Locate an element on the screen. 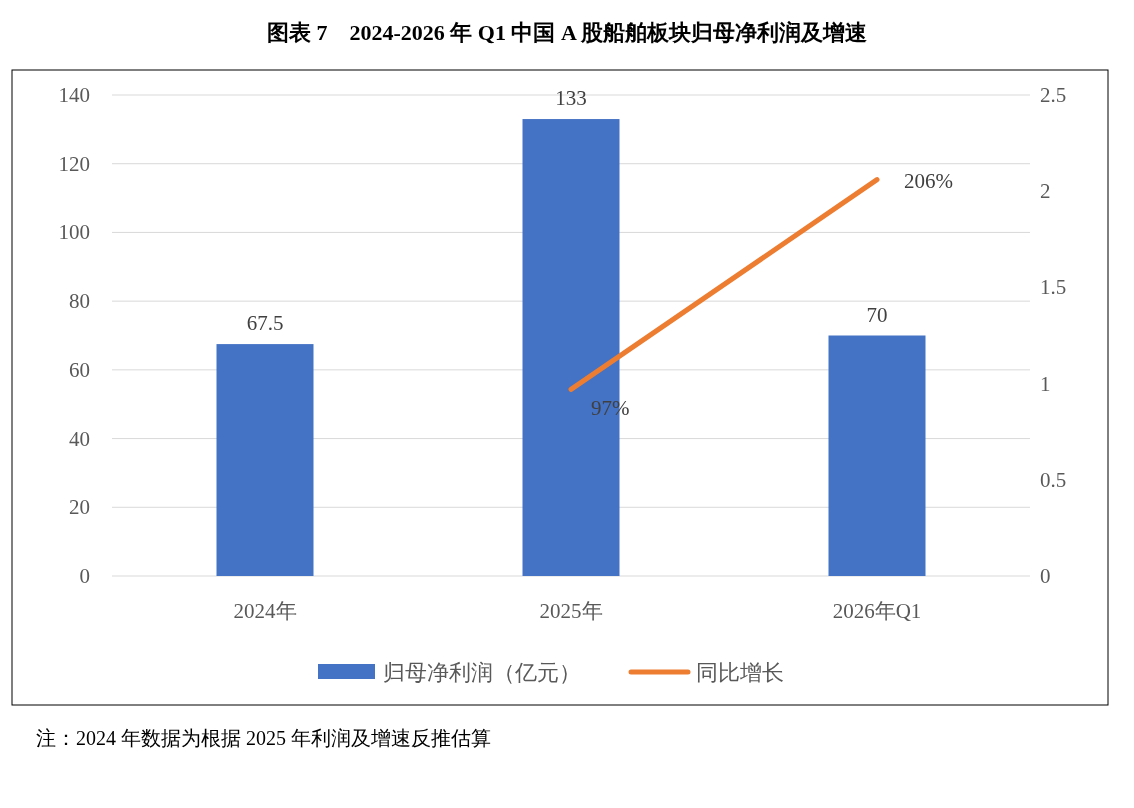 The image size is (1134, 808). y-tick-label: 120 is located at coordinates (74, 163).